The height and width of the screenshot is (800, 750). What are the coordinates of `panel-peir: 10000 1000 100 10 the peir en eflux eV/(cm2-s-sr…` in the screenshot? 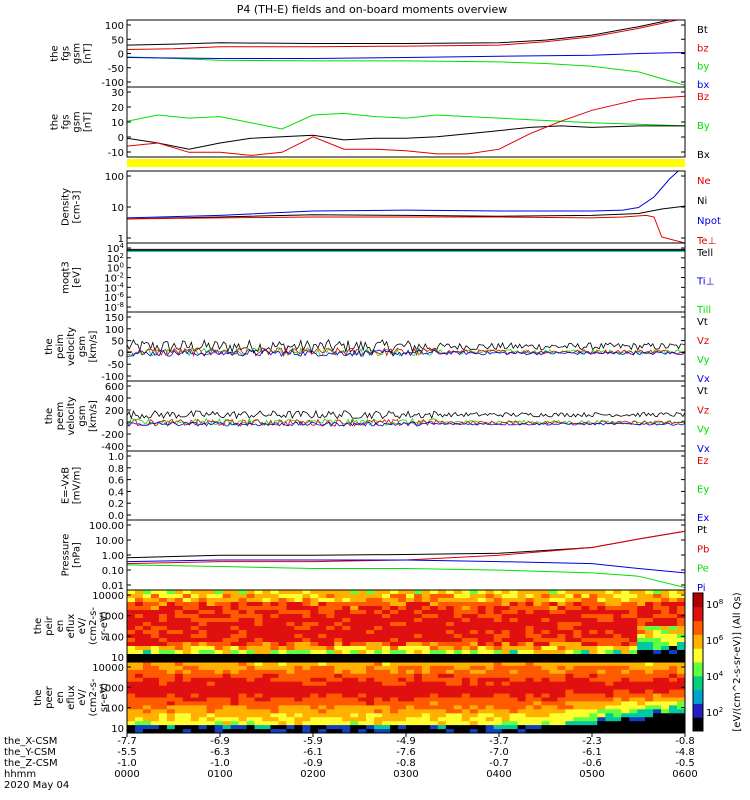 It's located at (359, 626).